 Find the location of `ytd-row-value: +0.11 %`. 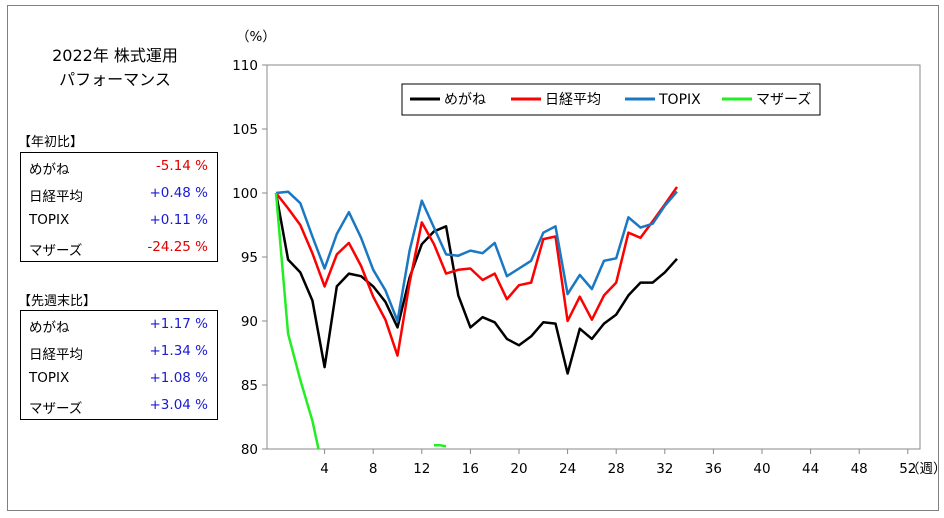

ytd-row-value: +0.11 % is located at coordinates (179, 220).